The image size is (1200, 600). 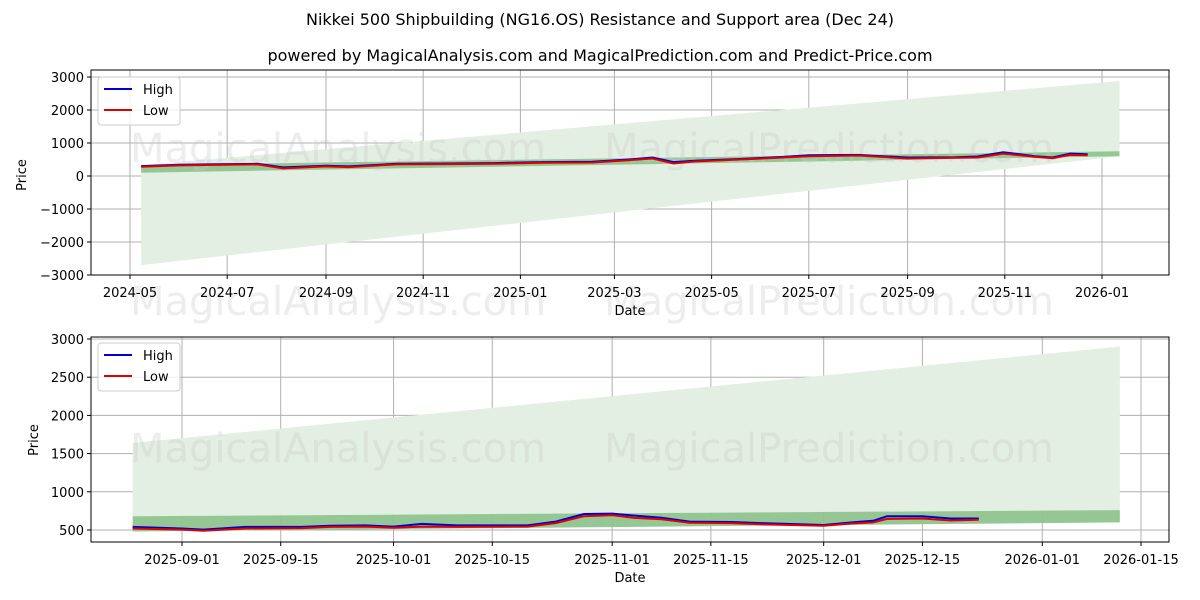 I want to click on x-tick-label: 2024-09, so click(x=326, y=293).